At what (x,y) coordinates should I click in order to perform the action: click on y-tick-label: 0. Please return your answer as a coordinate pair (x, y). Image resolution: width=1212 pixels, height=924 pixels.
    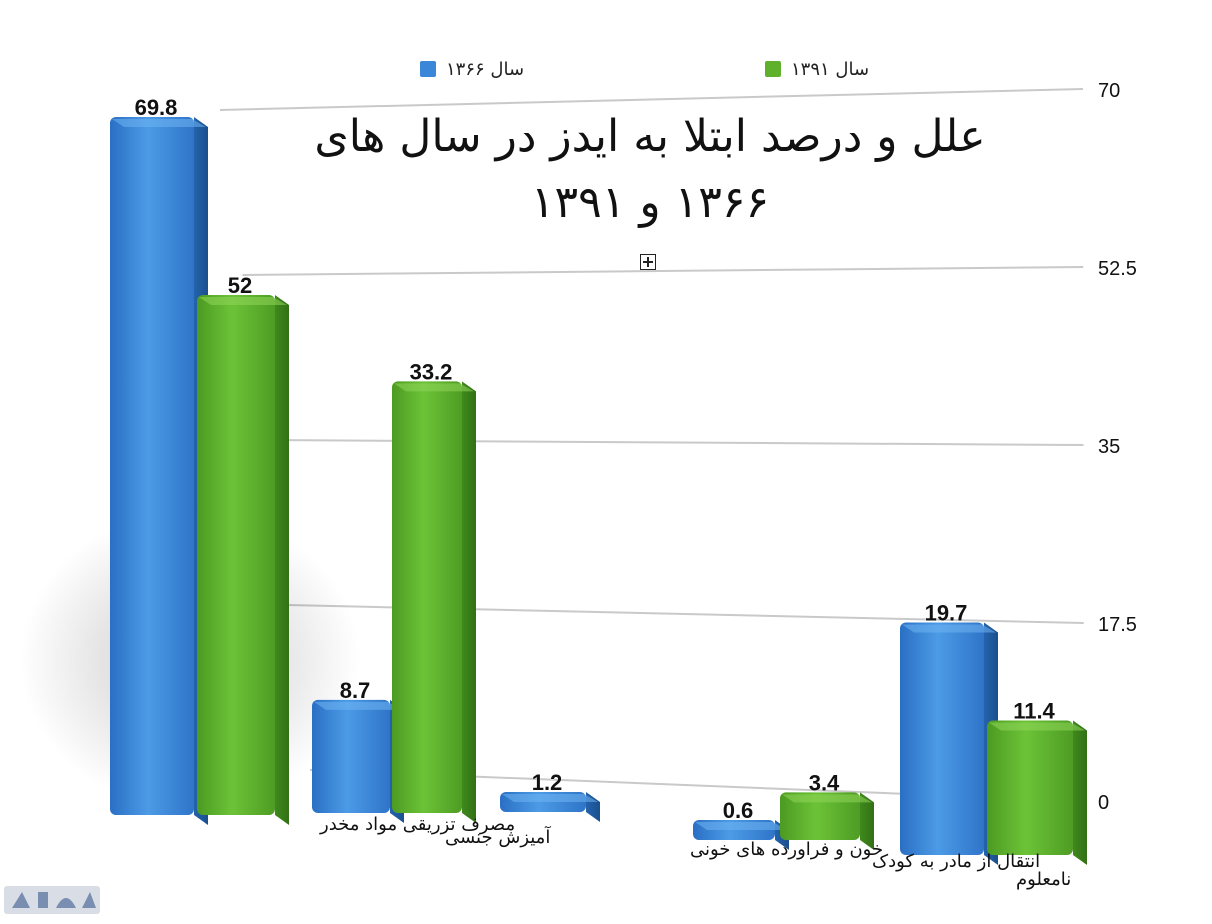
    Looking at the image, I should click on (1103, 803).